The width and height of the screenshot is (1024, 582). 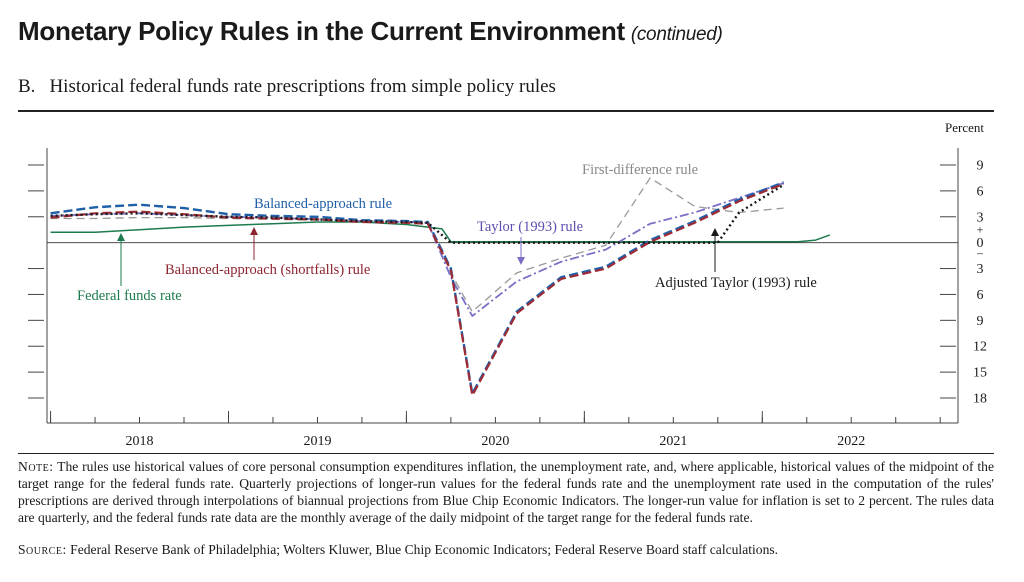 What do you see at coordinates (495, 441) in the screenshot?
I see `x-tick-label: 2020` at bounding box center [495, 441].